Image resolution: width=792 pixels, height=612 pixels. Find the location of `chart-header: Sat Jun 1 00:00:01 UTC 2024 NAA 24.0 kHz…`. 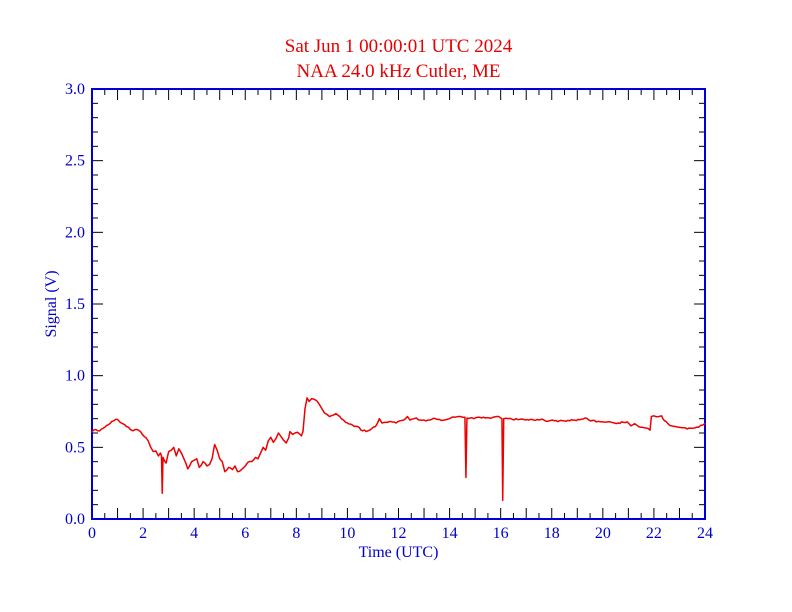

chart-header: Sat Jun 1 00:00:01 UTC 2024 NAA 24.0 kHz… is located at coordinates (398, 59).